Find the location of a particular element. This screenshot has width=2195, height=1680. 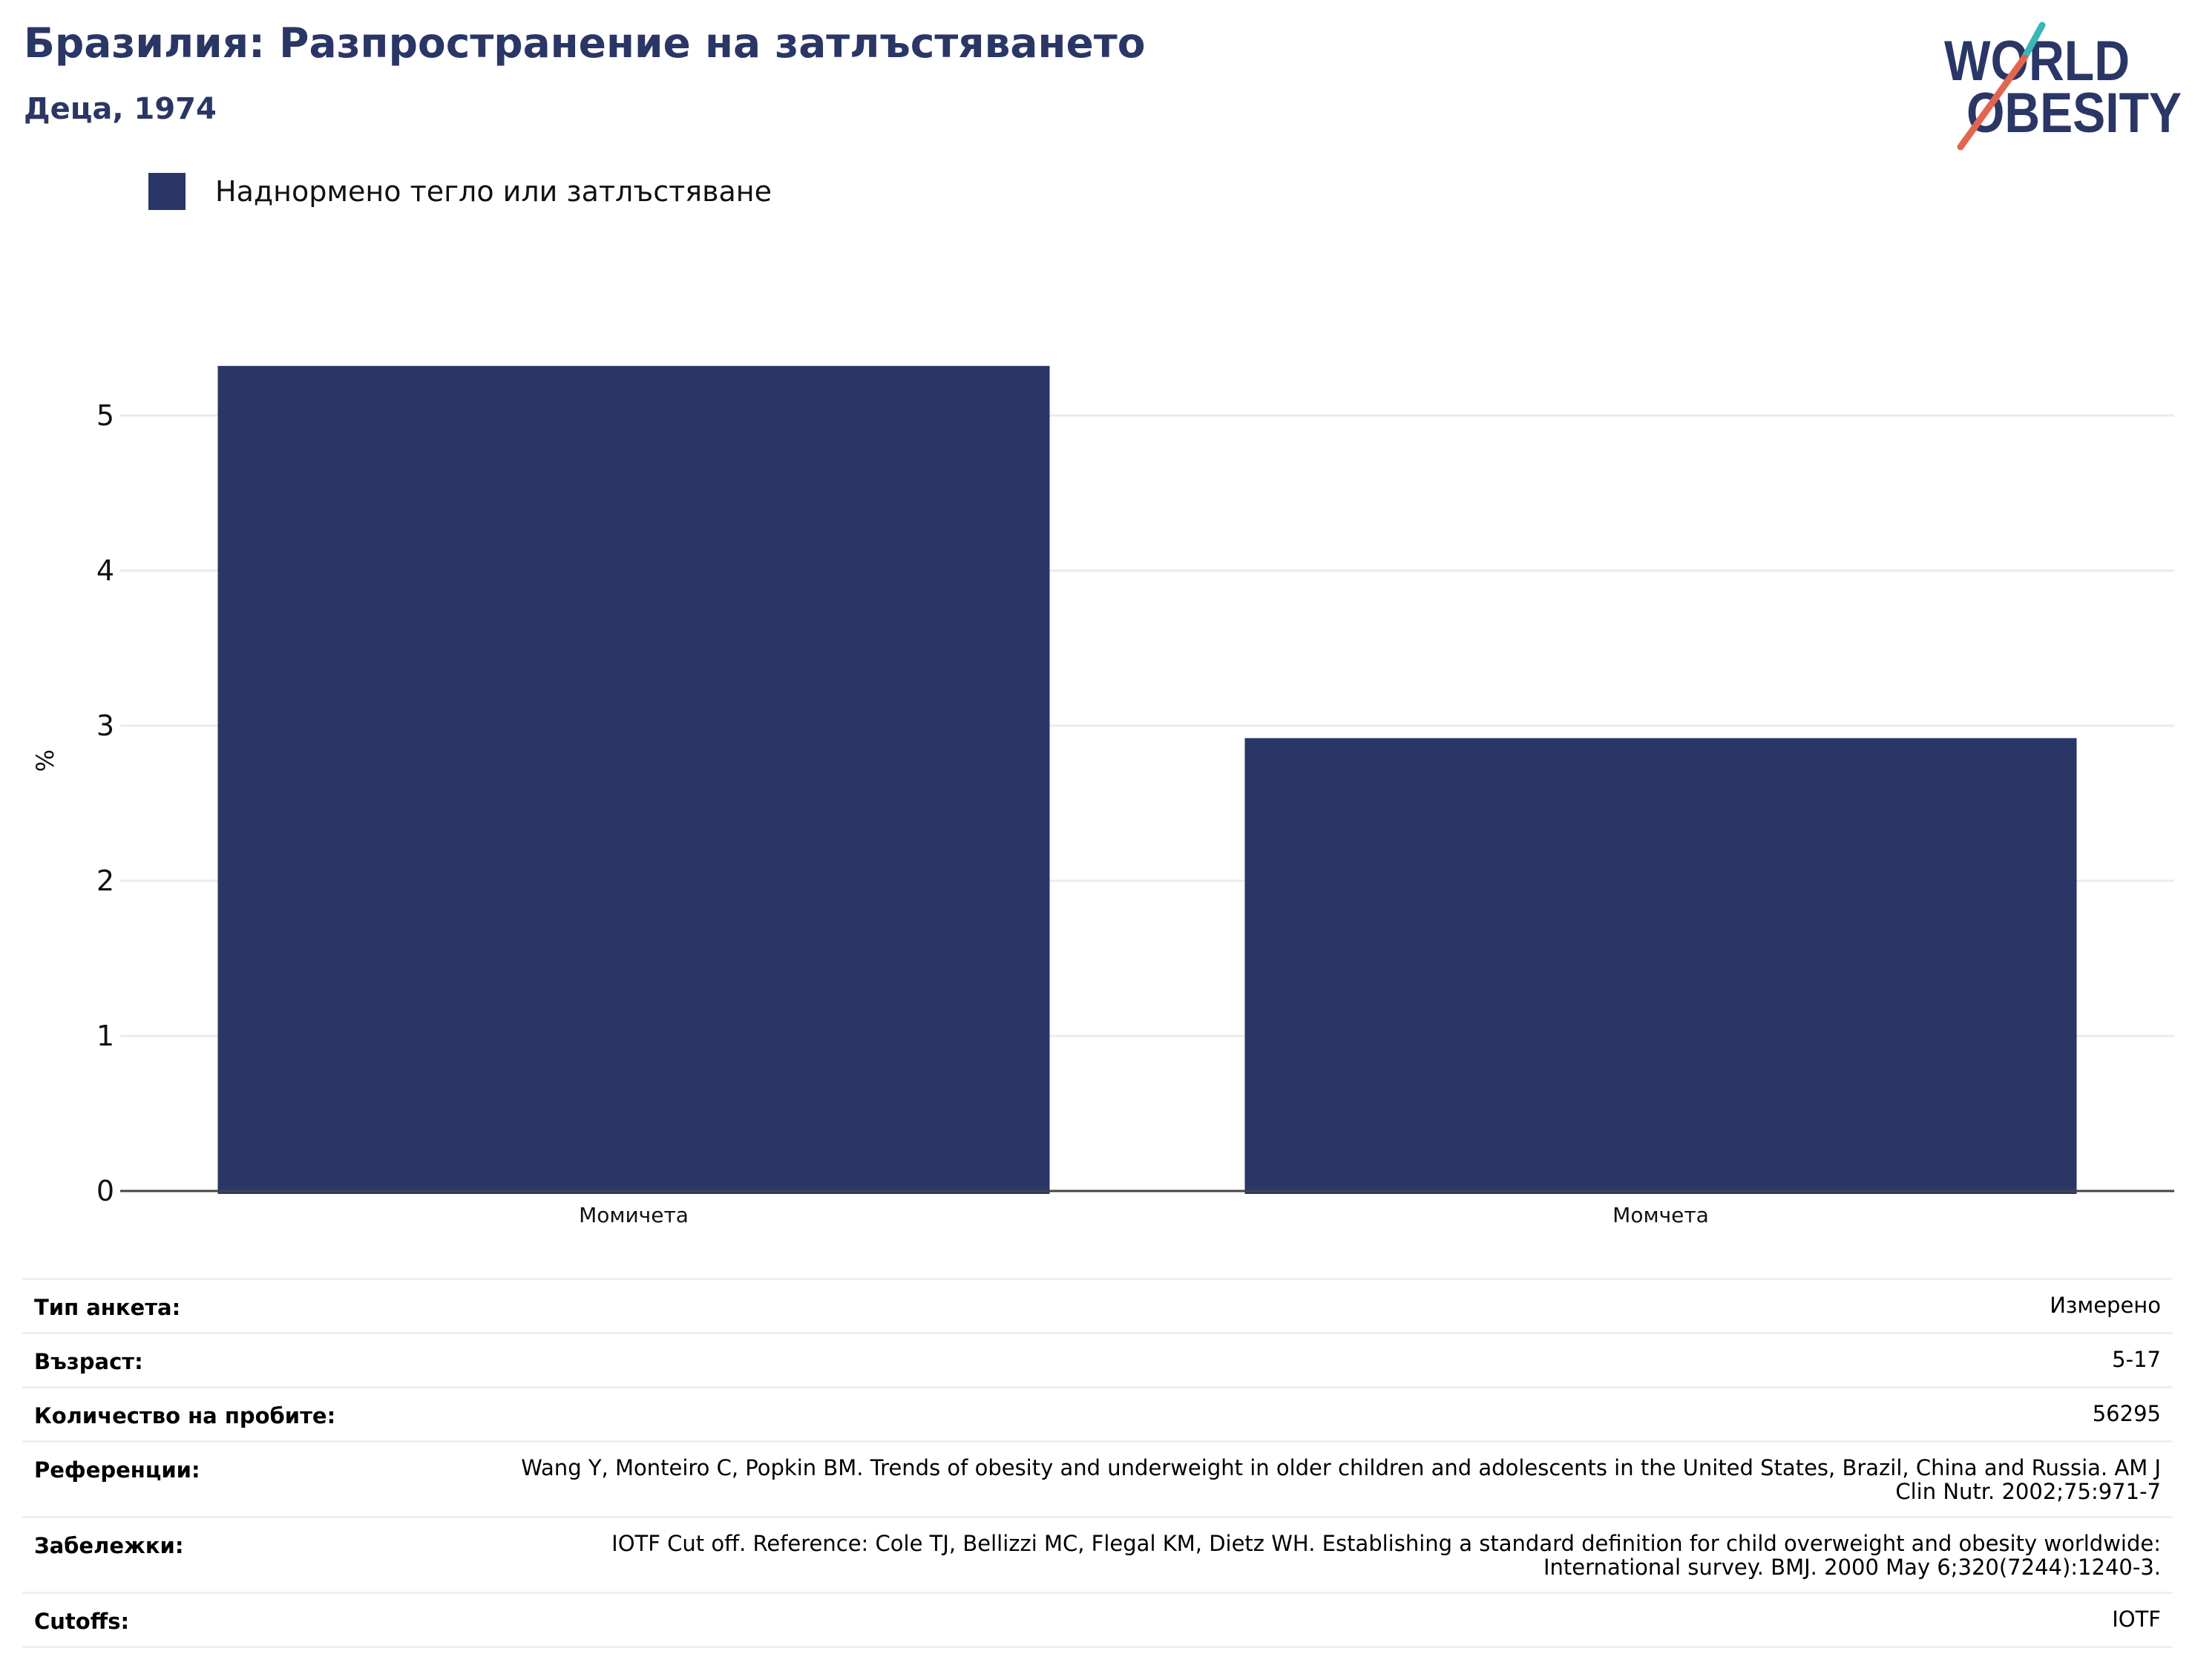

y-tick-label: 3 is located at coordinates (105, 726).